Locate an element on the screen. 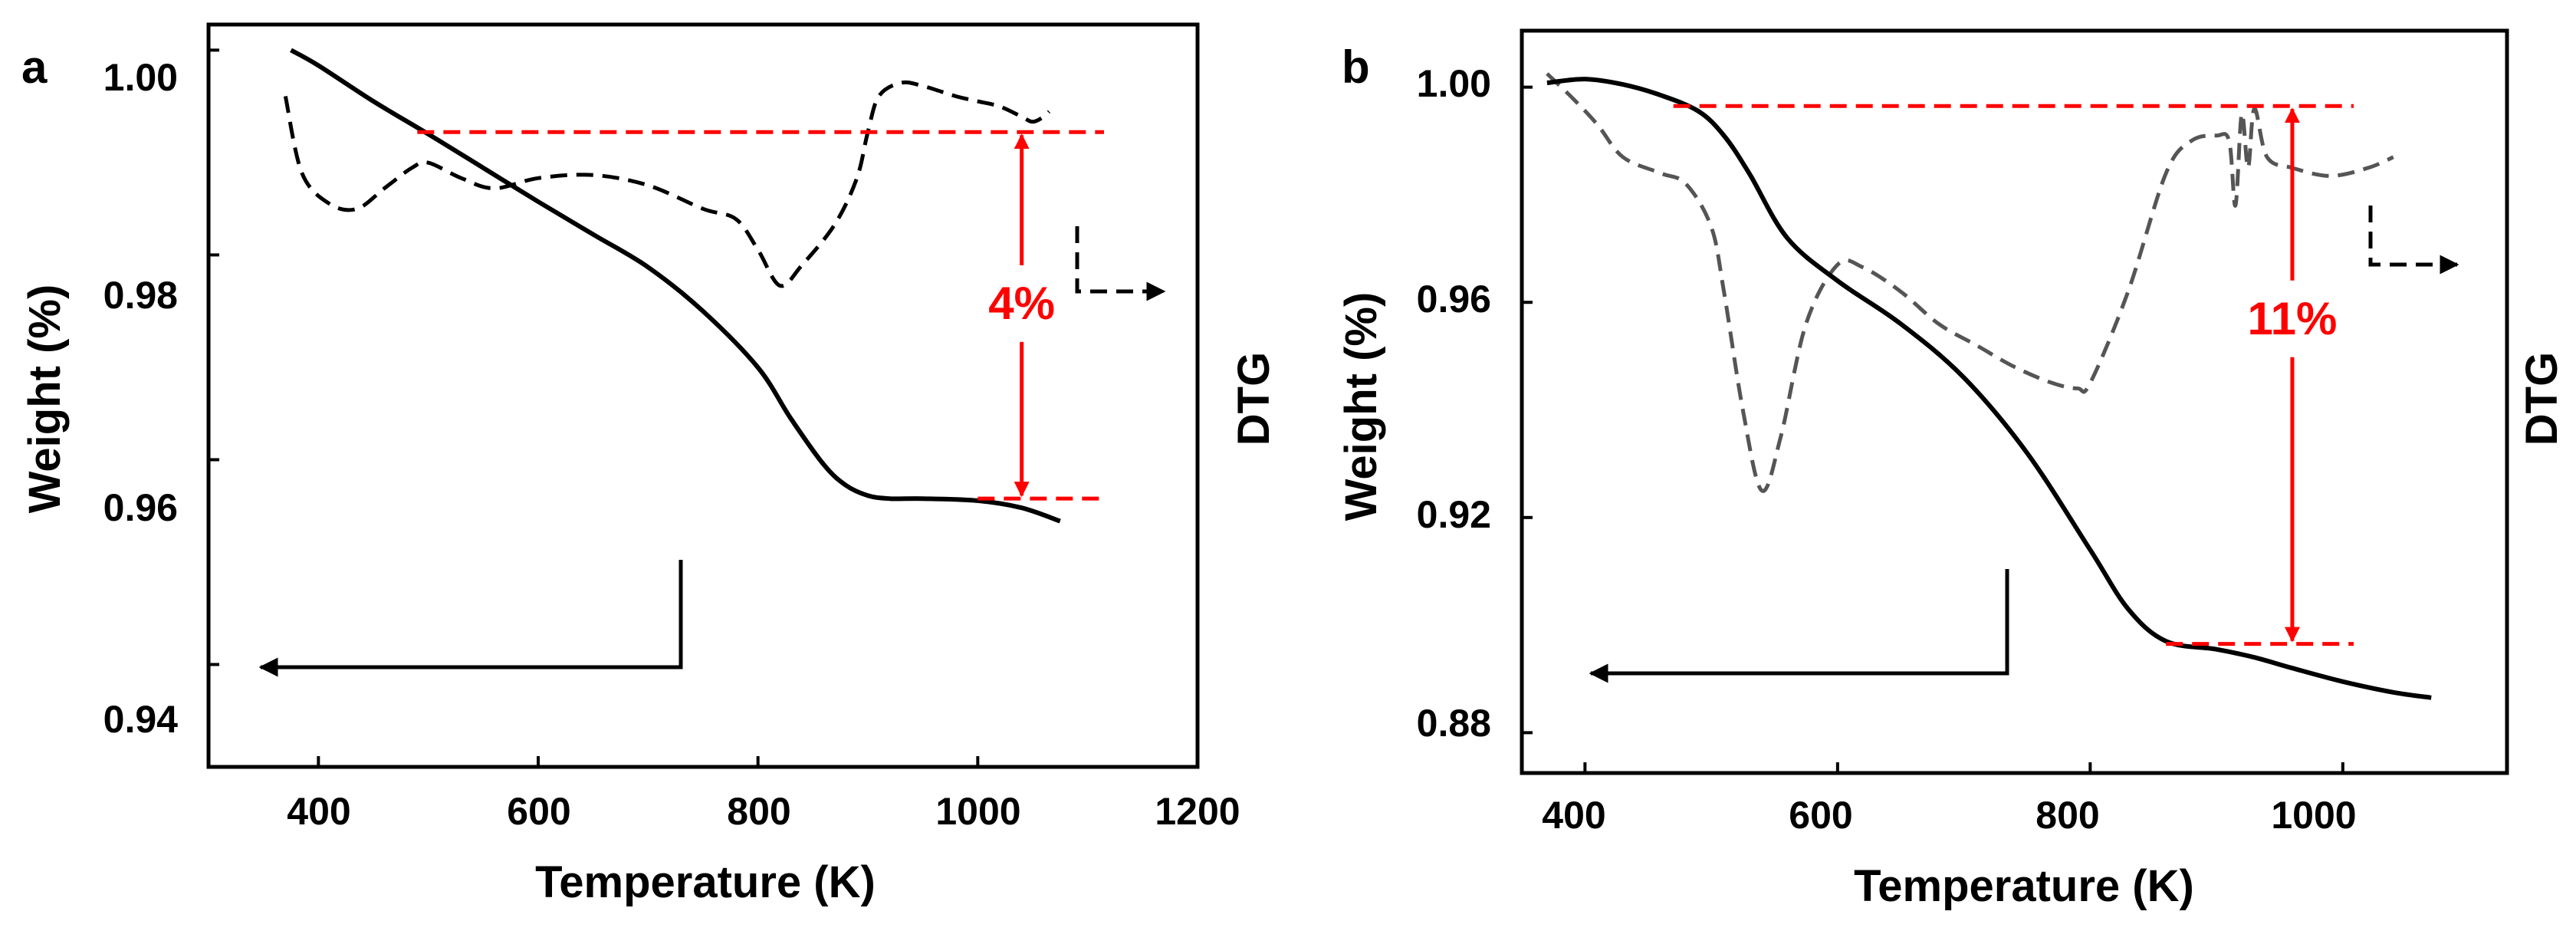 This screenshot has height=931, width=2576. panel-a-weight-axis-arrow is located at coordinates (470, 618).